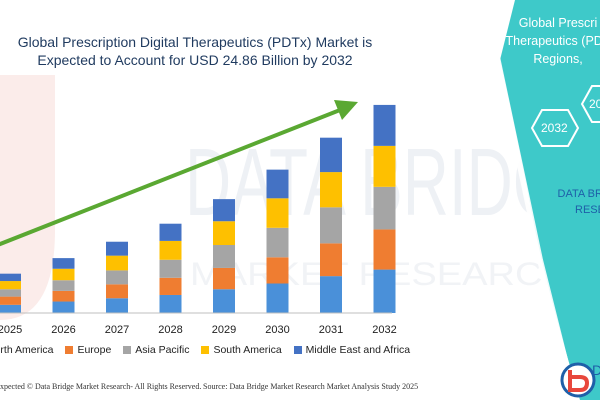 The width and height of the screenshot is (600, 400). Describe the element at coordinates (384, 249) in the screenshot. I see `bar-segment-2032-europe` at that location.